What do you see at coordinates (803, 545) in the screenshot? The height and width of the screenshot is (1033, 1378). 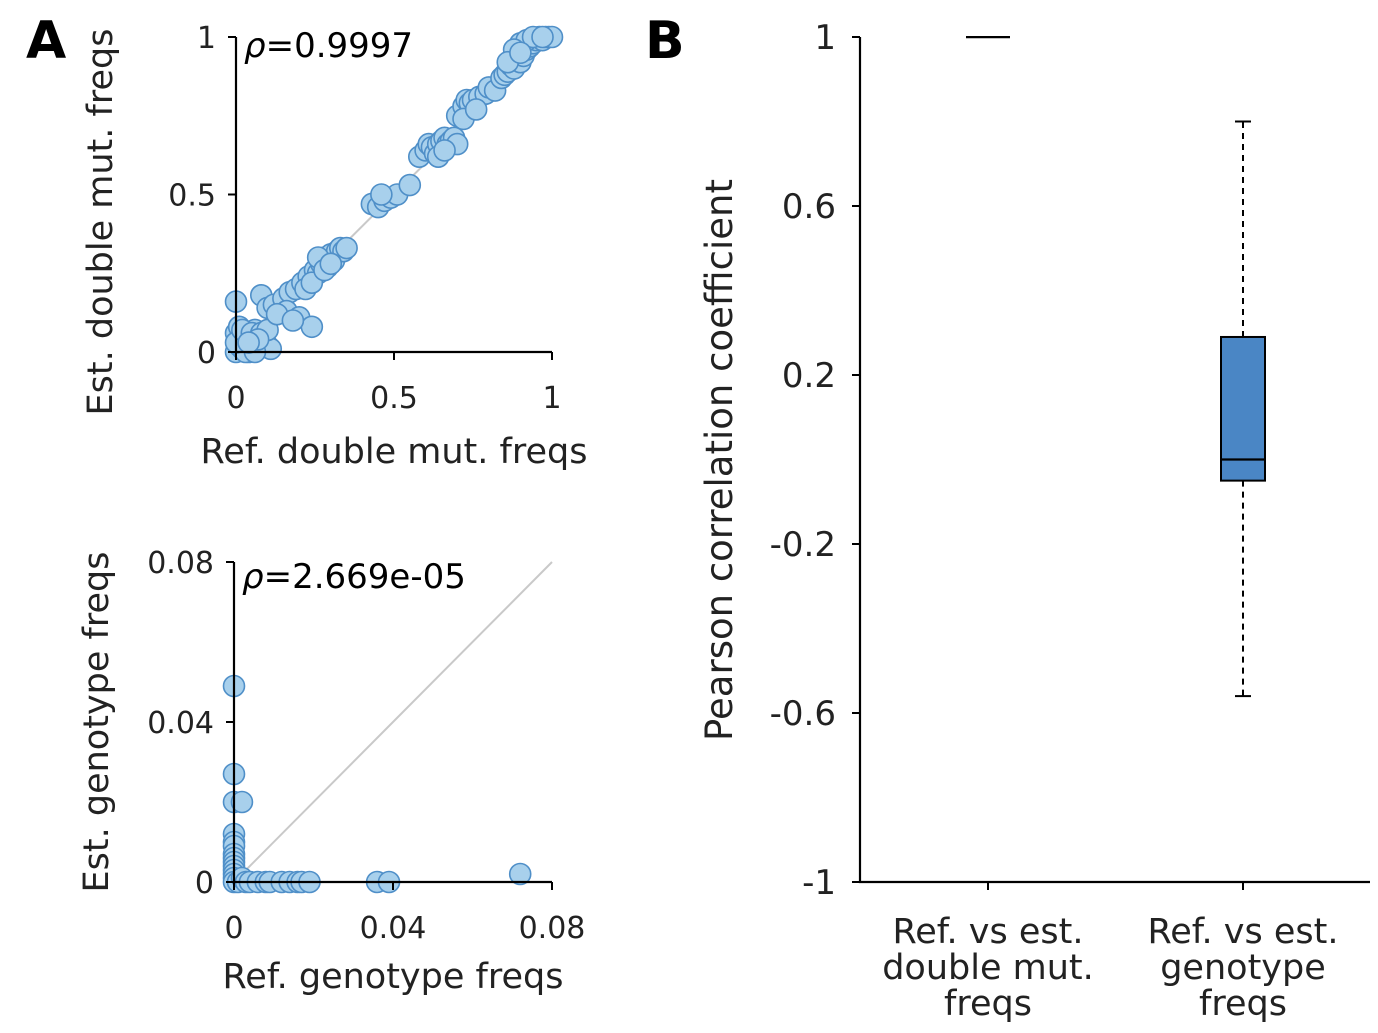 I see `y-tick-label: -0.2` at bounding box center [803, 545].